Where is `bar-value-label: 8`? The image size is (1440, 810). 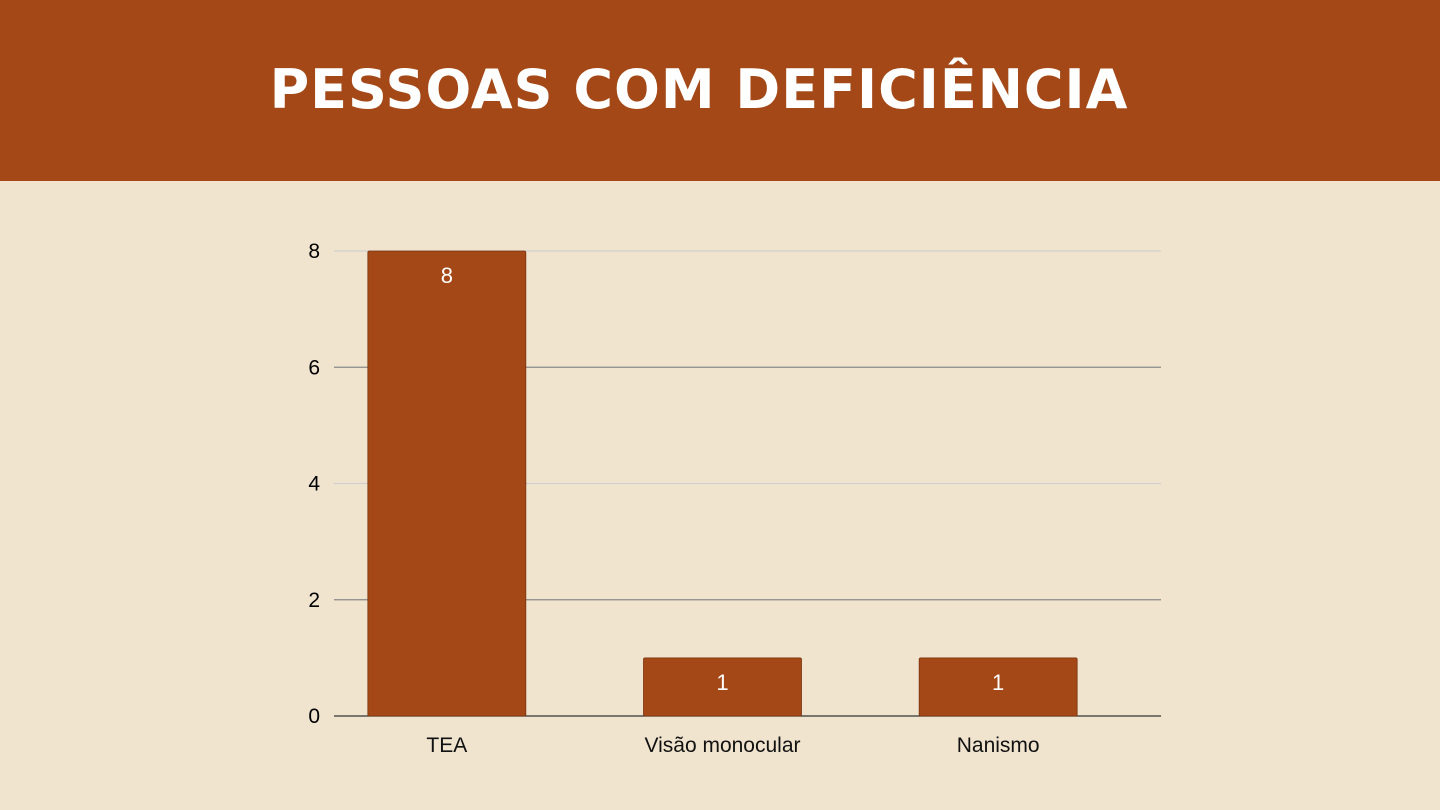 bar-value-label: 8 is located at coordinates (447, 275).